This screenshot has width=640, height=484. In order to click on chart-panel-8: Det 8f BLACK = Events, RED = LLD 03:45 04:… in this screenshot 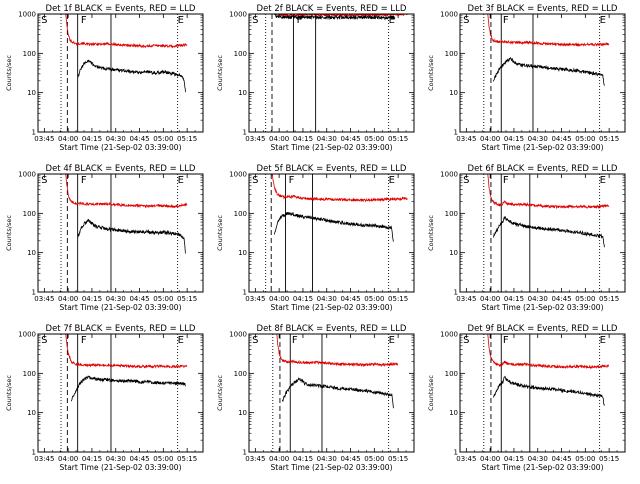, I will do `click(315, 398)`.